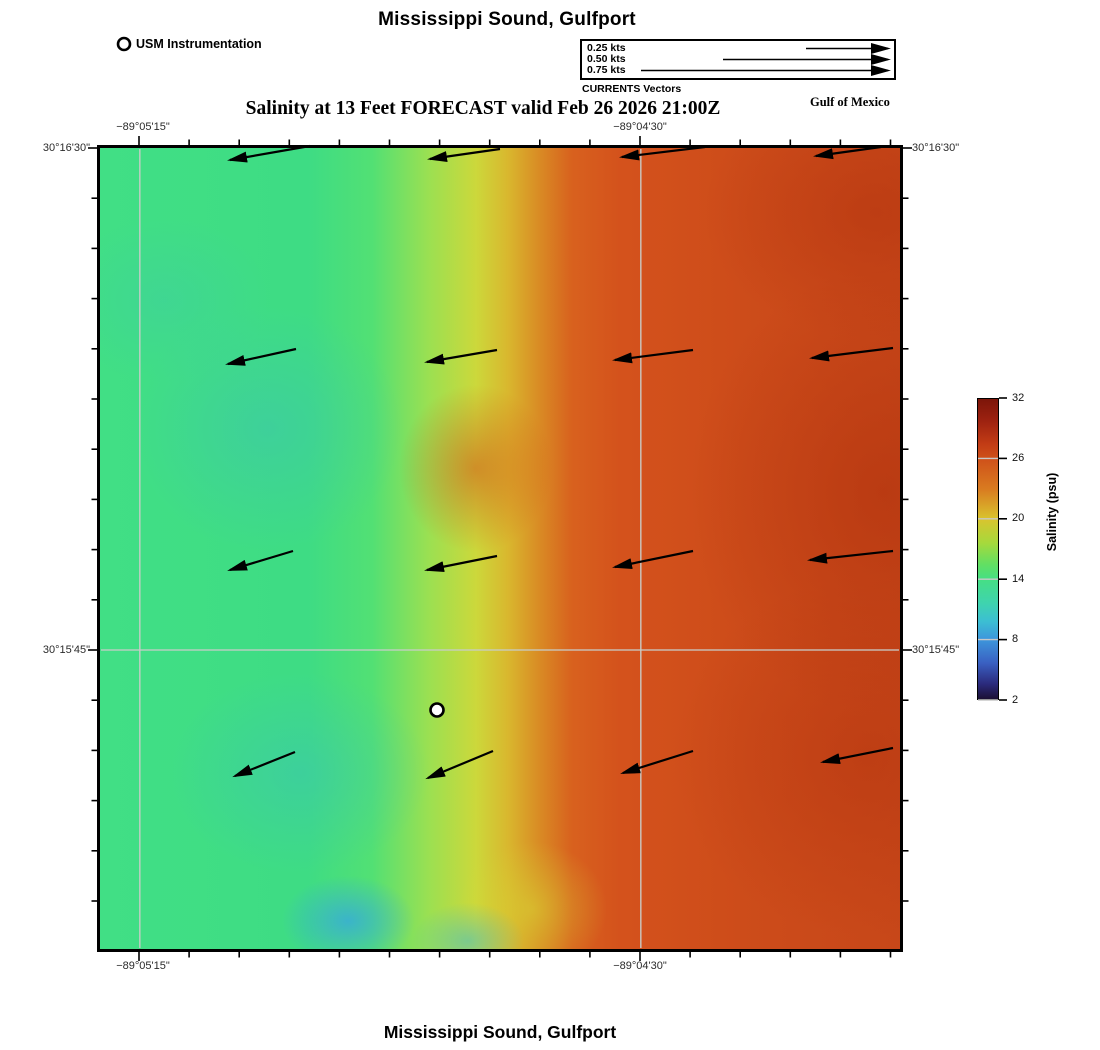 This screenshot has width=1100, height=1050. I want to click on usm-legend-marker-icon, so click(124, 44).